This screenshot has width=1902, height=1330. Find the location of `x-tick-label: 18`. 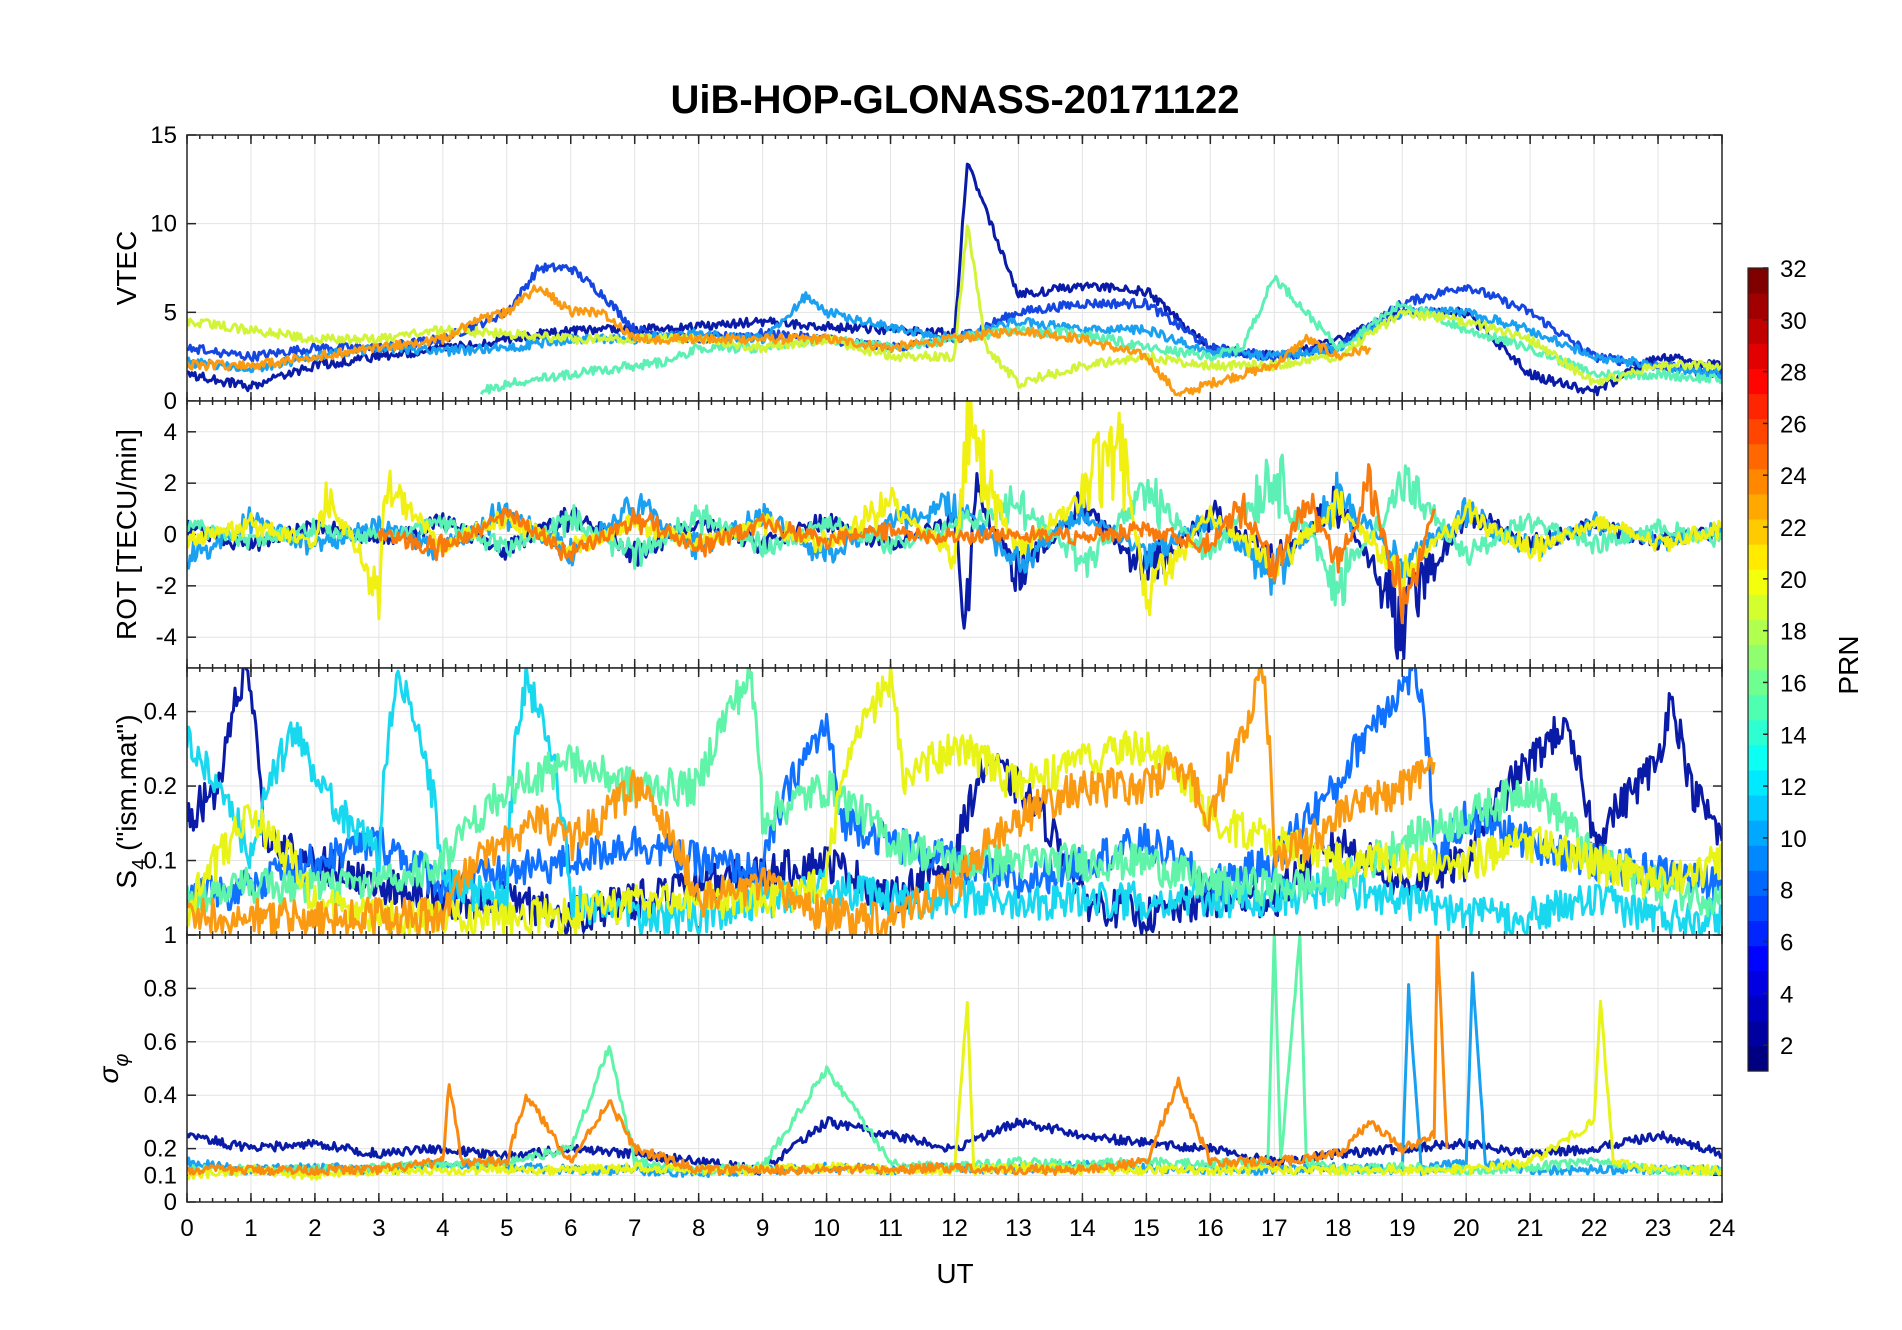

x-tick-label: 18 is located at coordinates (1338, 1228).